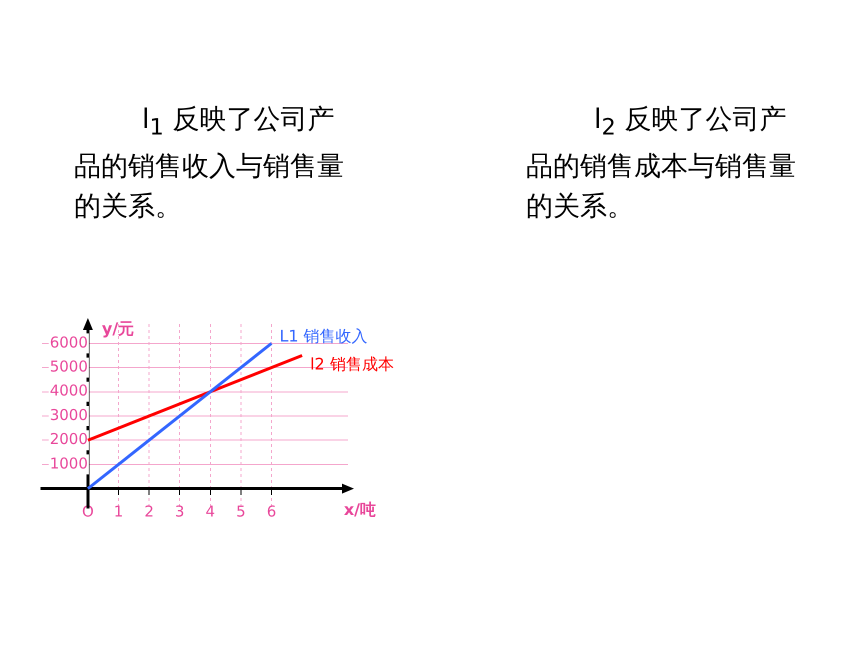 The width and height of the screenshot is (860, 645). Describe the element at coordinates (179, 511) in the screenshot. I see `x-tick-label: 3` at that location.